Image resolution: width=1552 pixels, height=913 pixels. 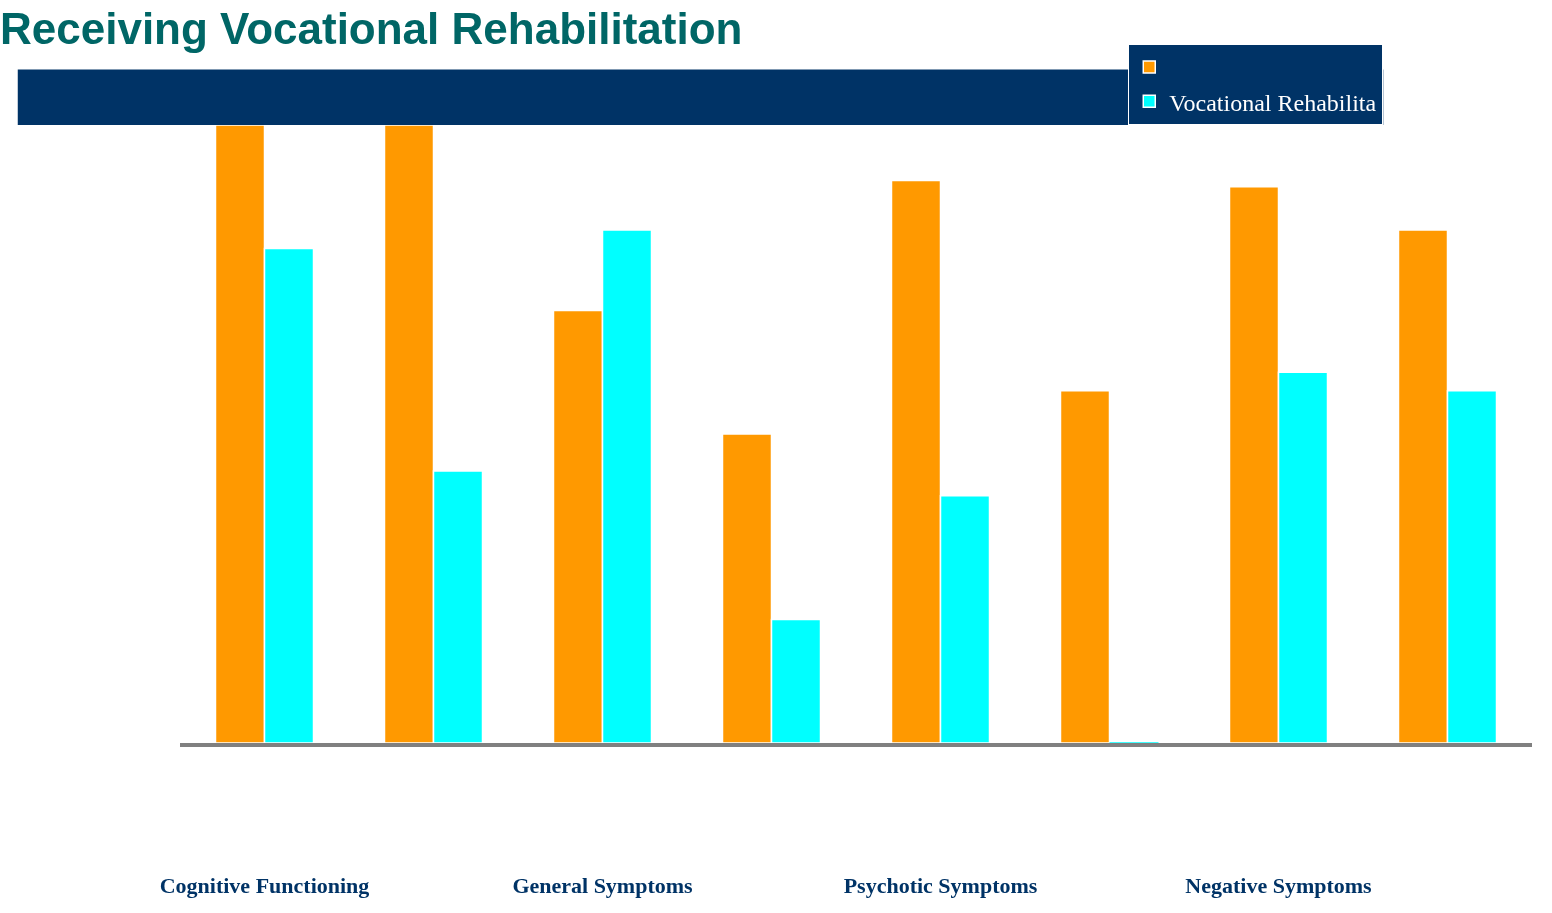 What do you see at coordinates (603, 886) in the screenshot?
I see `x-tick-label: General Symptoms` at bounding box center [603, 886].